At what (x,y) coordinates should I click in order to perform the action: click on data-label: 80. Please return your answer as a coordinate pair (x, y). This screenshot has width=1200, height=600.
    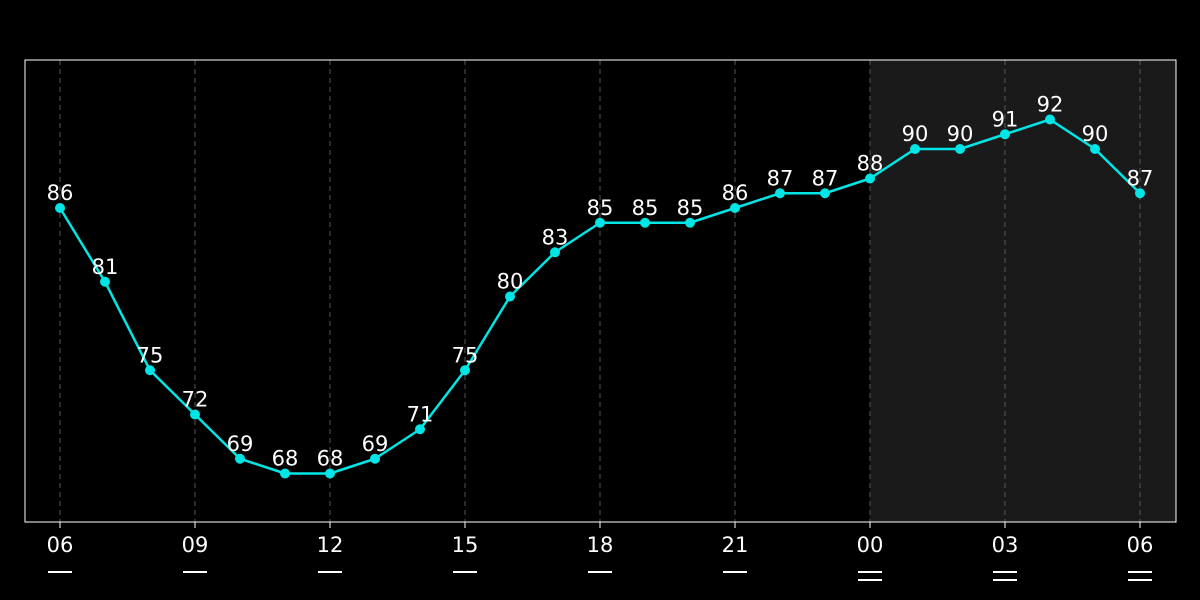
    Looking at the image, I should click on (510, 282).